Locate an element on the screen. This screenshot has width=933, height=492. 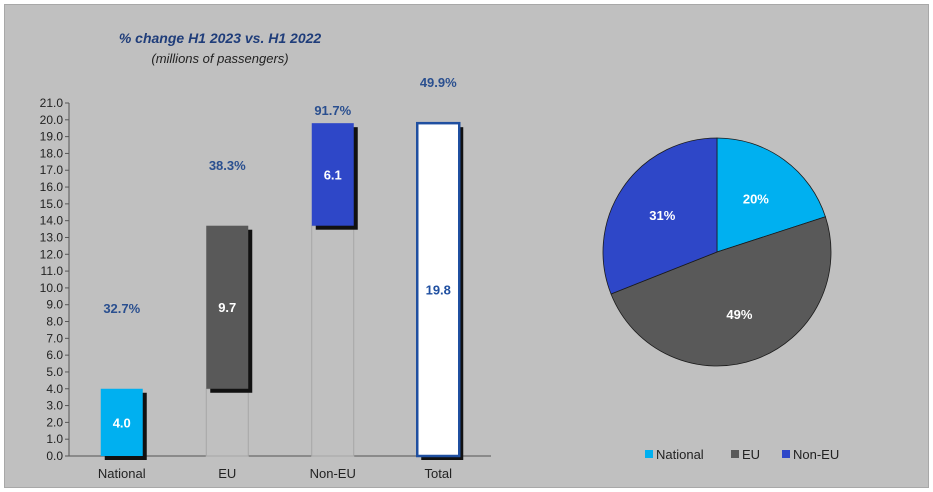
legend-label: National is located at coordinates (680, 454).